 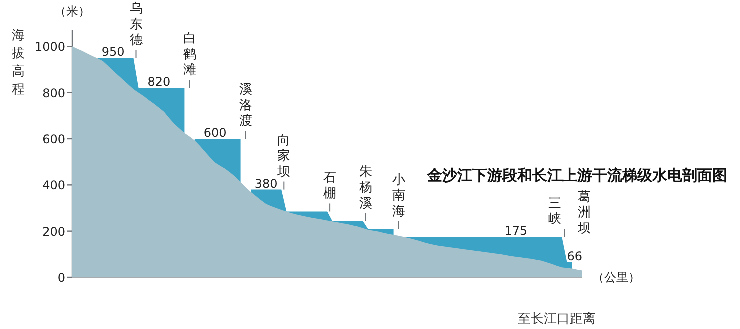 I want to click on annotation: 乌东德, so click(x=136, y=25).